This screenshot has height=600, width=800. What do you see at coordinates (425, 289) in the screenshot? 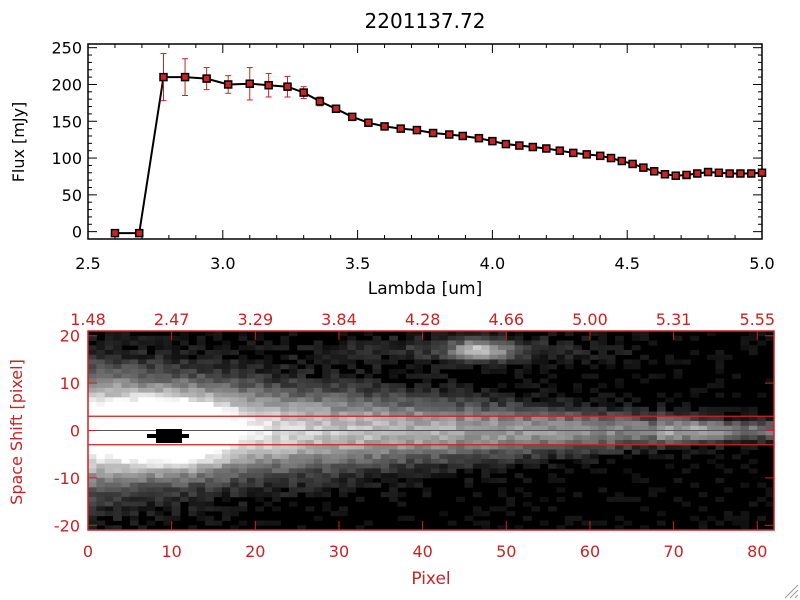
I see `spectrum-x-axis-label: Lambda [um]` at bounding box center [425, 289].